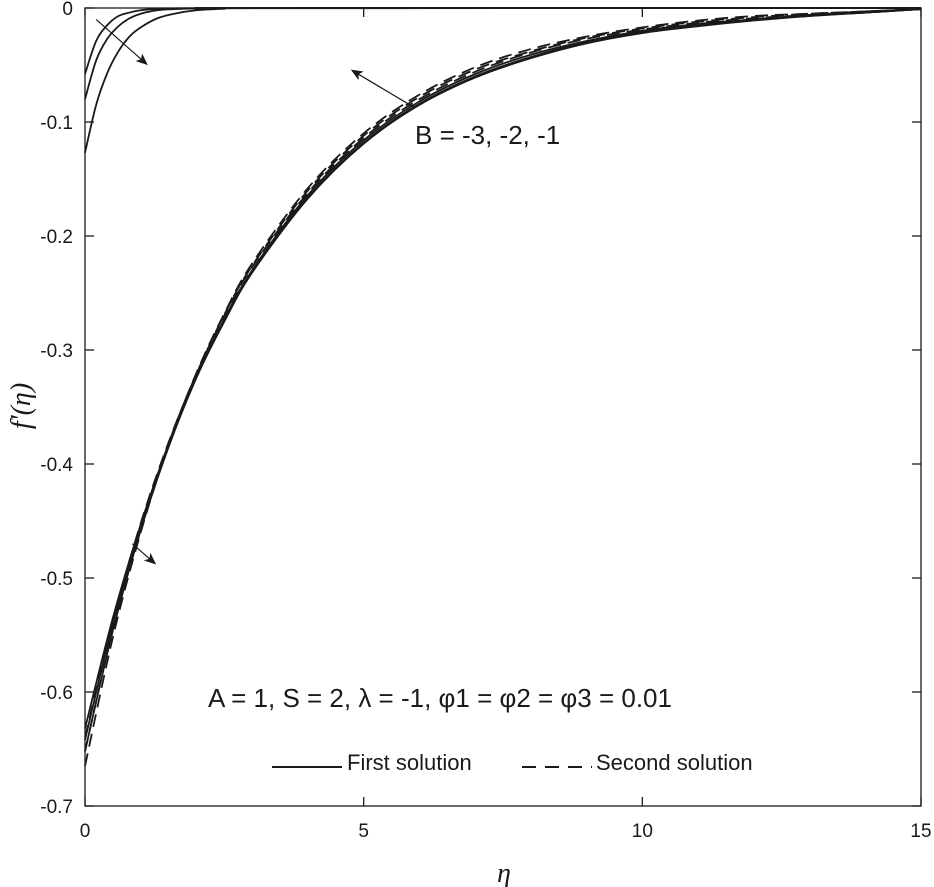 The width and height of the screenshot is (934, 887). I want to click on x-axis-label: η, so click(504, 872).